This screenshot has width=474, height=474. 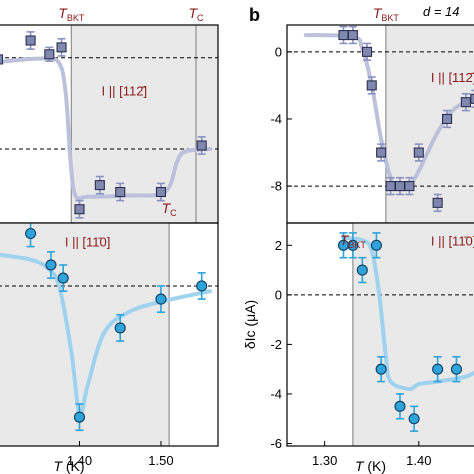 What do you see at coordinates (160, 460) in the screenshot?
I see `x-tick-label: 1.50` at bounding box center [160, 460].